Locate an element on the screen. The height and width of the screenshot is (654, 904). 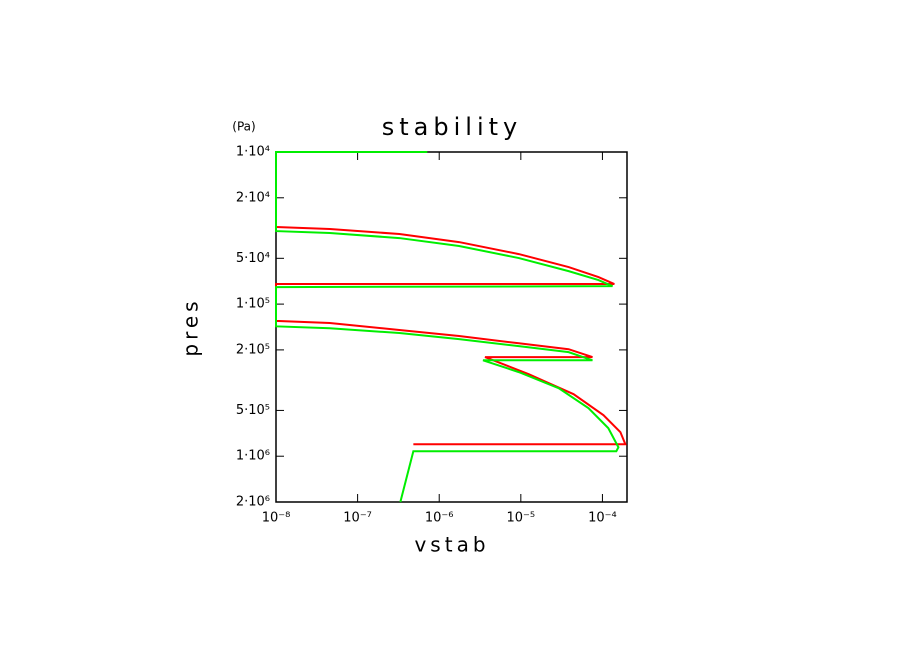
series-line is located at coordinates (451, 335).